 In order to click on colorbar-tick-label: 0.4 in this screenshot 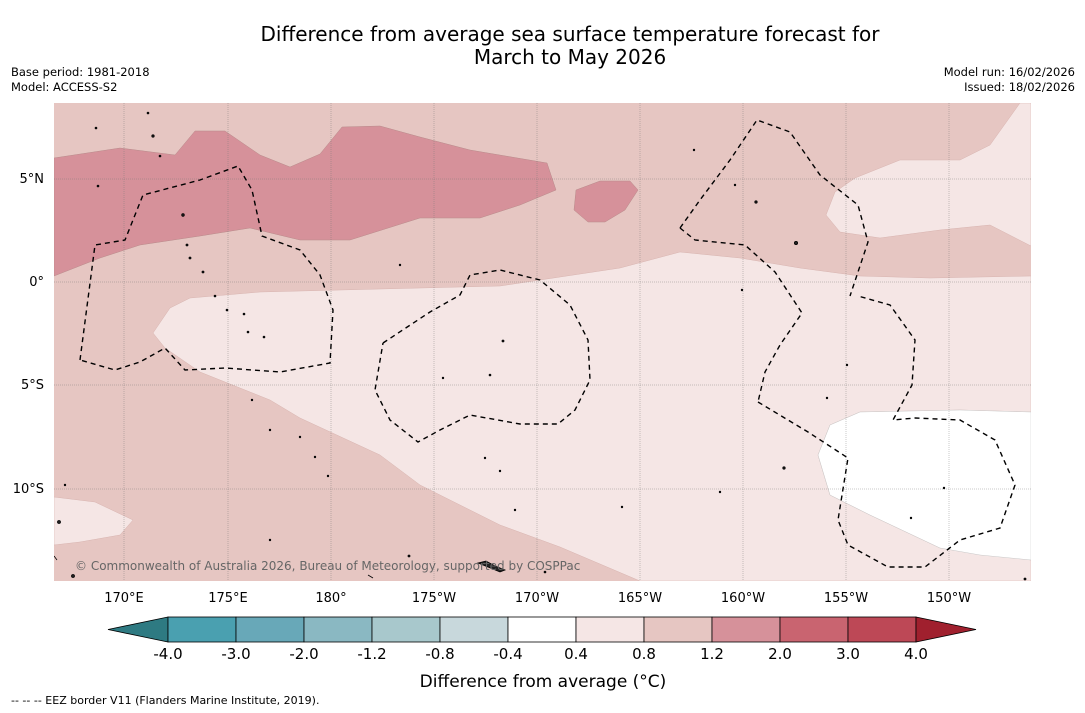, I will do `click(576, 654)`.